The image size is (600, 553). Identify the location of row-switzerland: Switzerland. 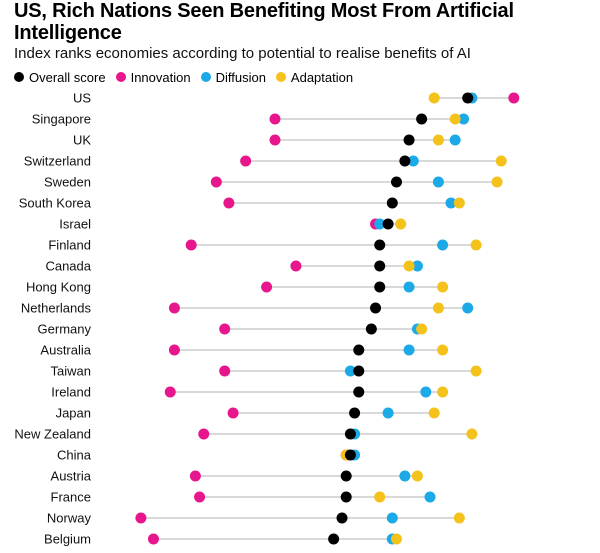
(265, 161).